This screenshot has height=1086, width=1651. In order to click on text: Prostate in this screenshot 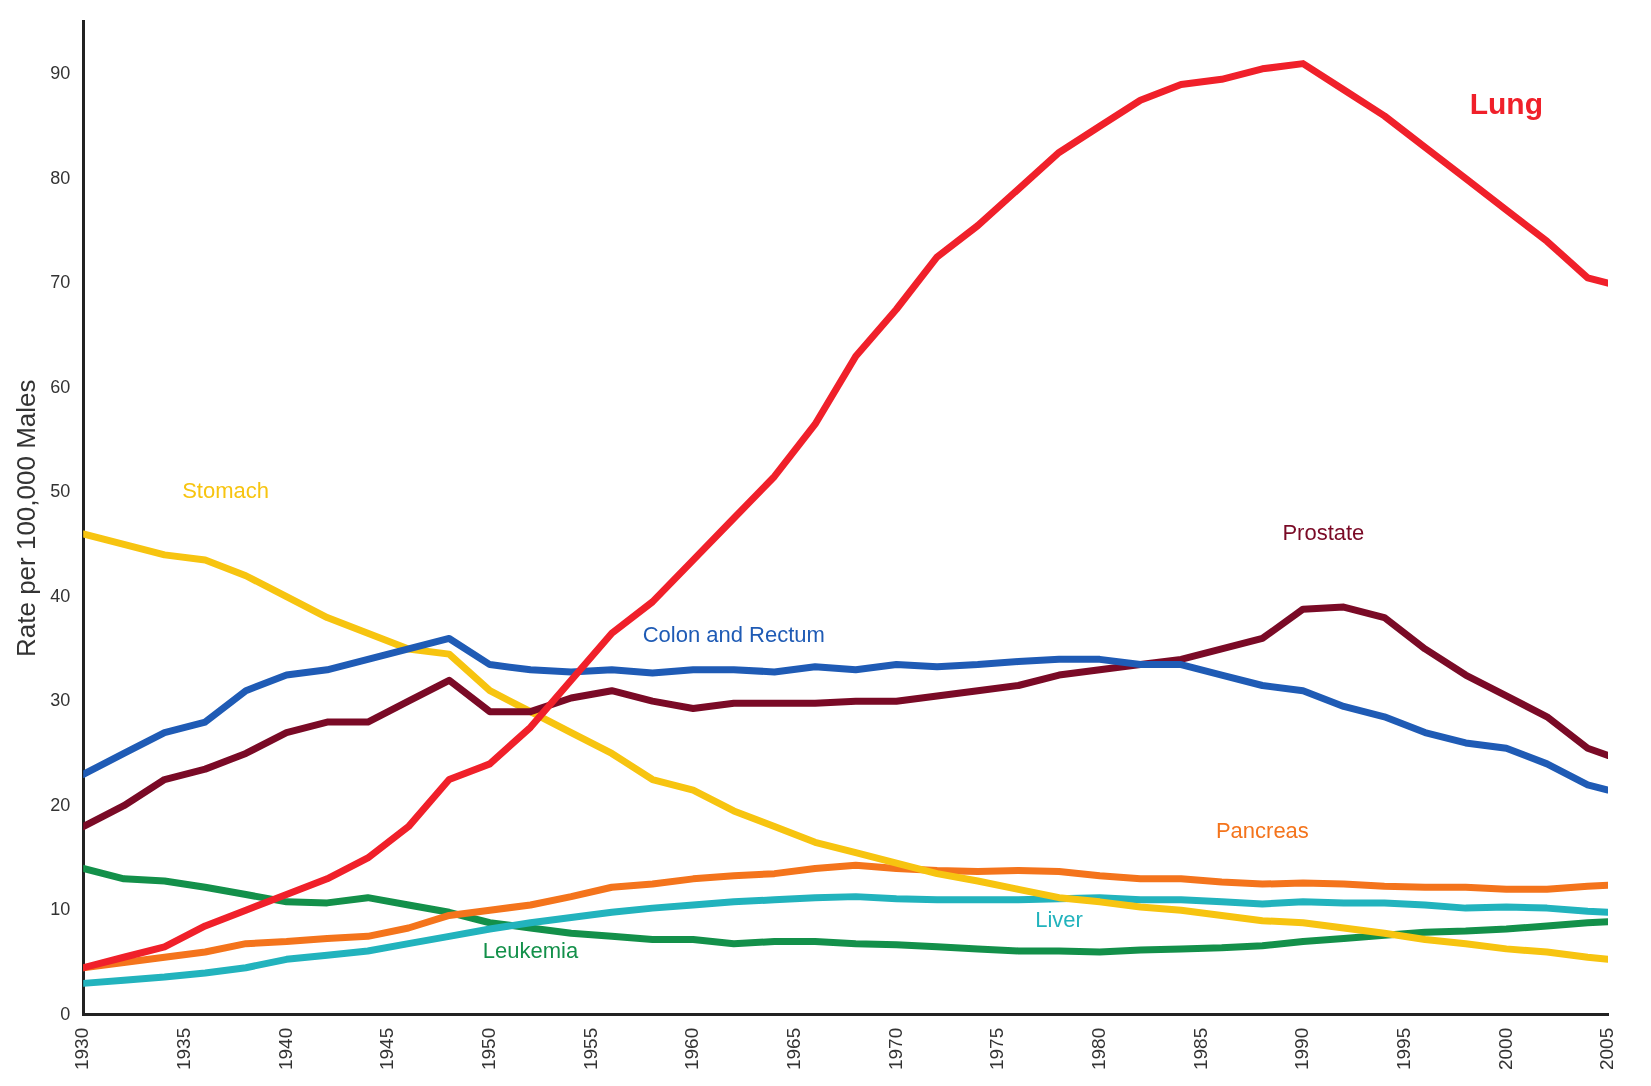, I will do `click(1323, 533)`.